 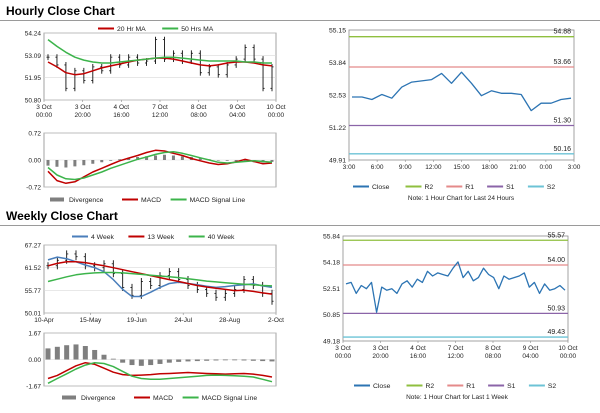 I want to click on weekly-pivot-x-tick-label: 12:00, so click(x=455, y=356).